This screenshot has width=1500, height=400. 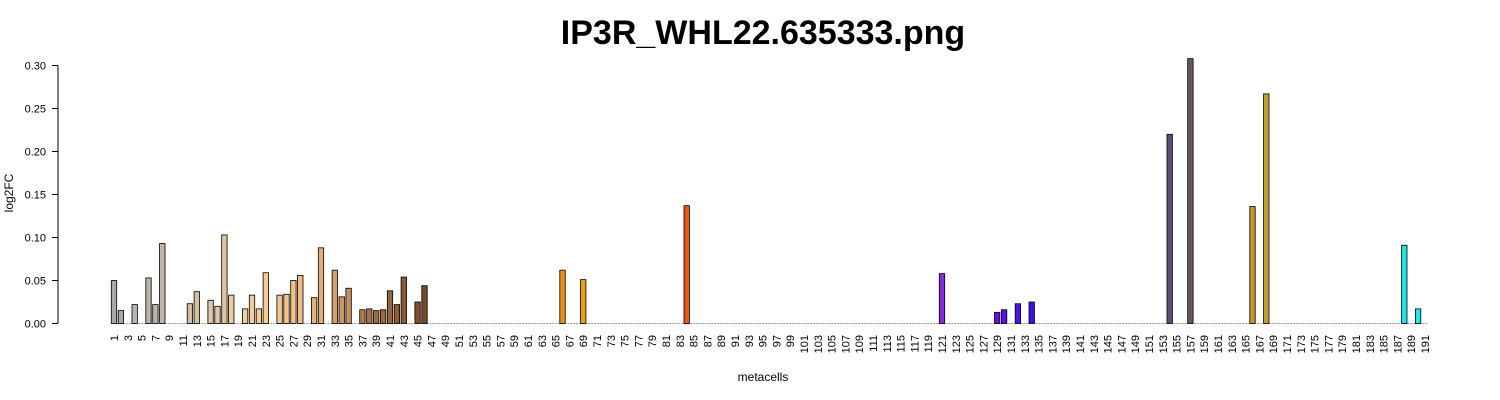 What do you see at coordinates (446, 341) in the screenshot?
I see `x-tick-label: 49` at bounding box center [446, 341].